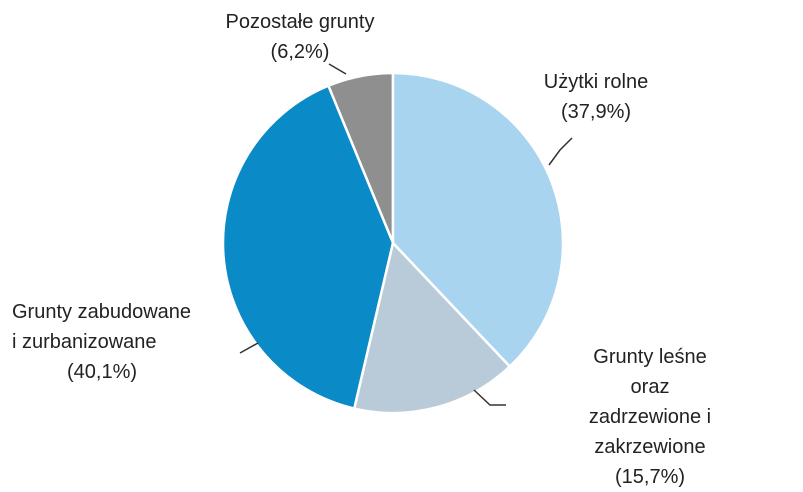  Describe the element at coordinates (650, 477) in the screenshot. I see `value-label: (15,7%)` at that location.